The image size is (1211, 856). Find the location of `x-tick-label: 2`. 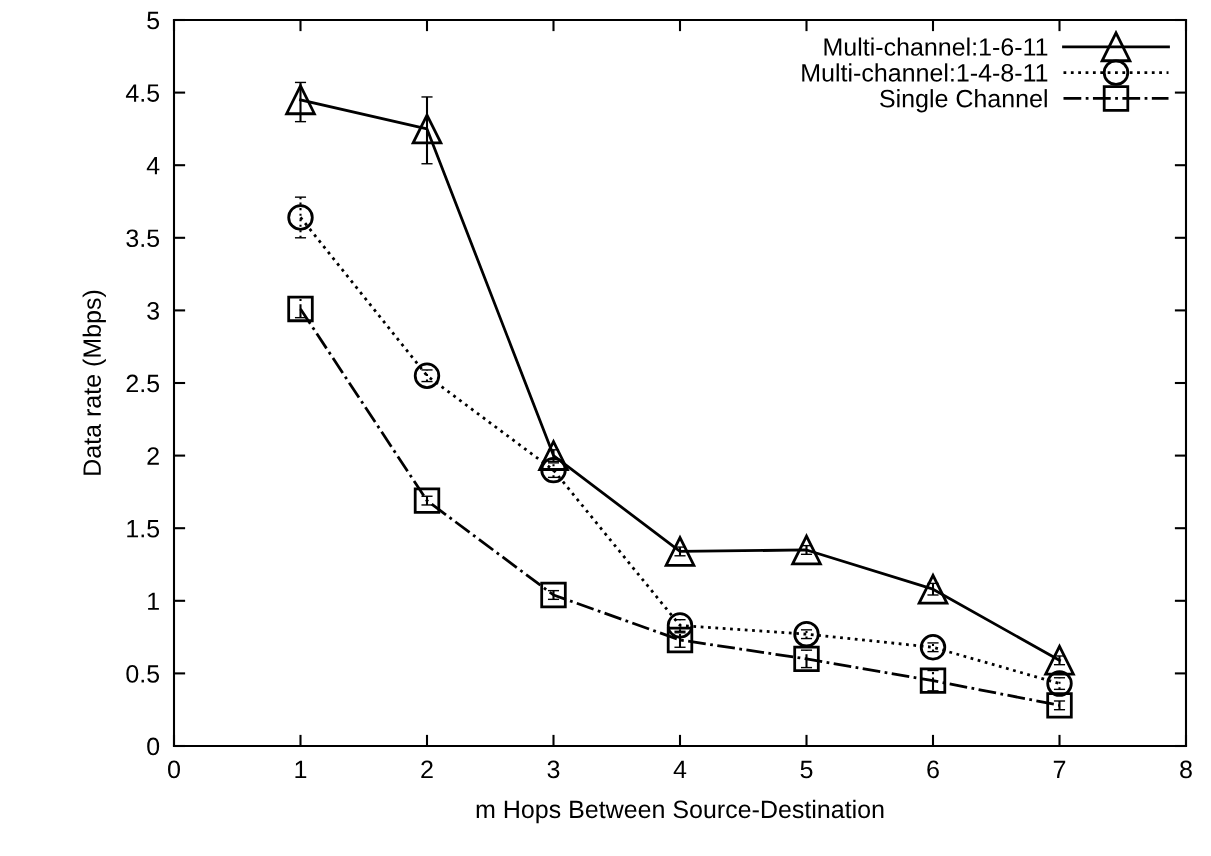

x-tick-label: 2 is located at coordinates (427, 769).